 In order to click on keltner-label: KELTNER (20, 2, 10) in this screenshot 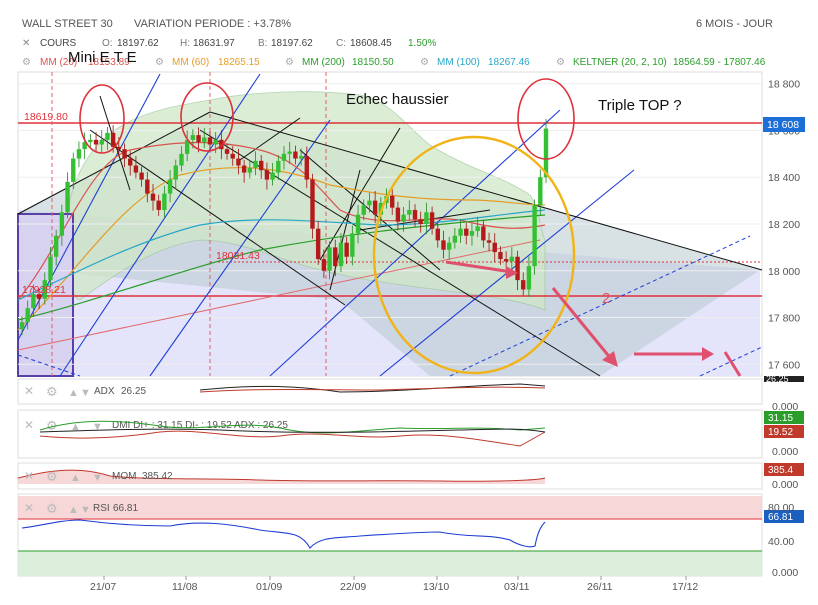, I will do `click(620, 62)`.